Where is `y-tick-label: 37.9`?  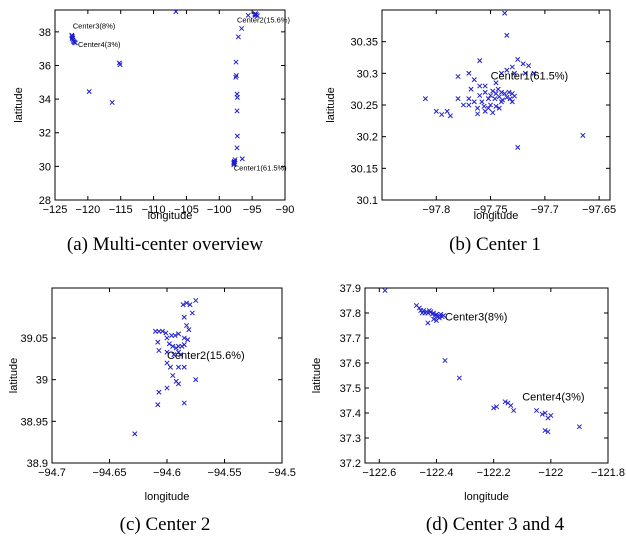 y-tick-label: 37.9 is located at coordinates (350, 289).